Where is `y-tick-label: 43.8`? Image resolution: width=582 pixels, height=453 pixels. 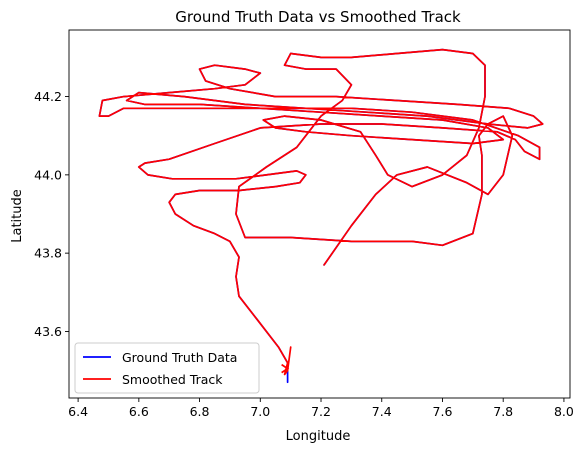
y-tick-label: 43.8 is located at coordinates (48, 253).